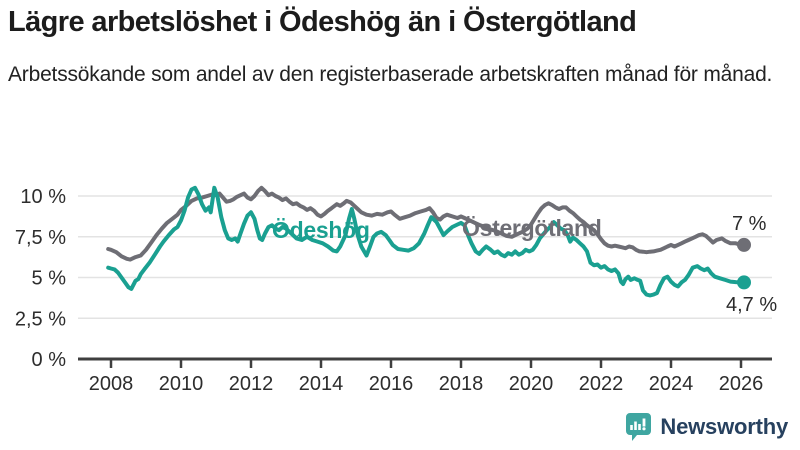  Describe the element at coordinates (751, 305) in the screenshot. I see `end-value-label-odeshog: 4,7 %` at that location.